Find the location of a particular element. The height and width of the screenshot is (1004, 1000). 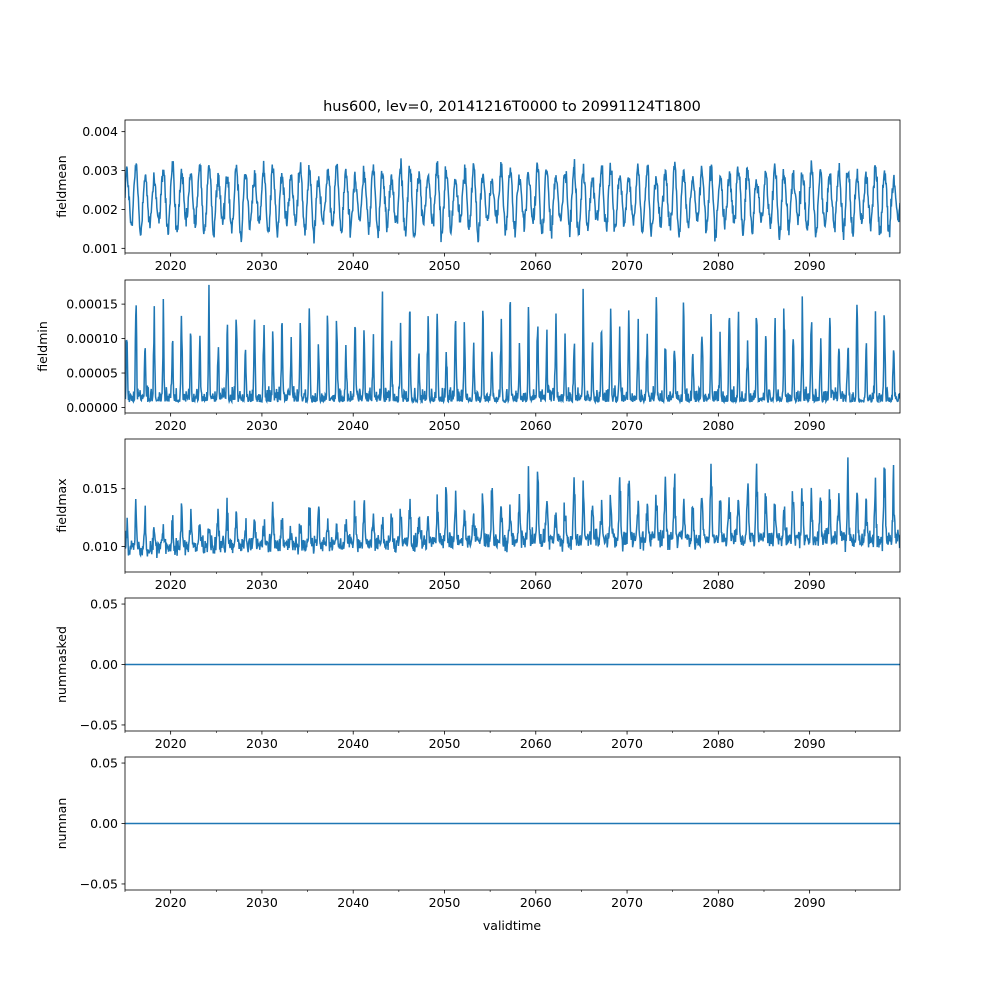

y-axis-label: nummasked is located at coordinates (61, 664).